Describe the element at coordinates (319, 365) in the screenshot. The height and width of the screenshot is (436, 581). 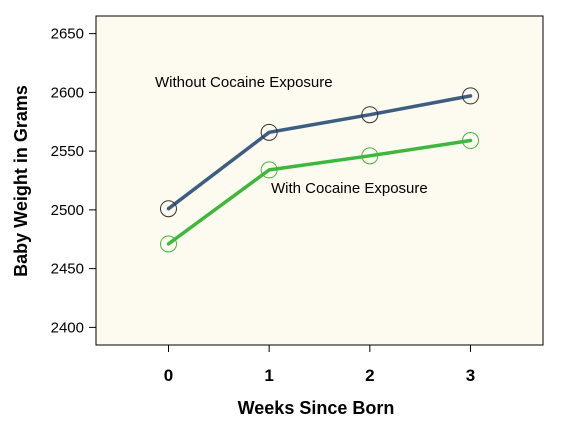
I see `x-axis: 0 1 2 3` at that location.